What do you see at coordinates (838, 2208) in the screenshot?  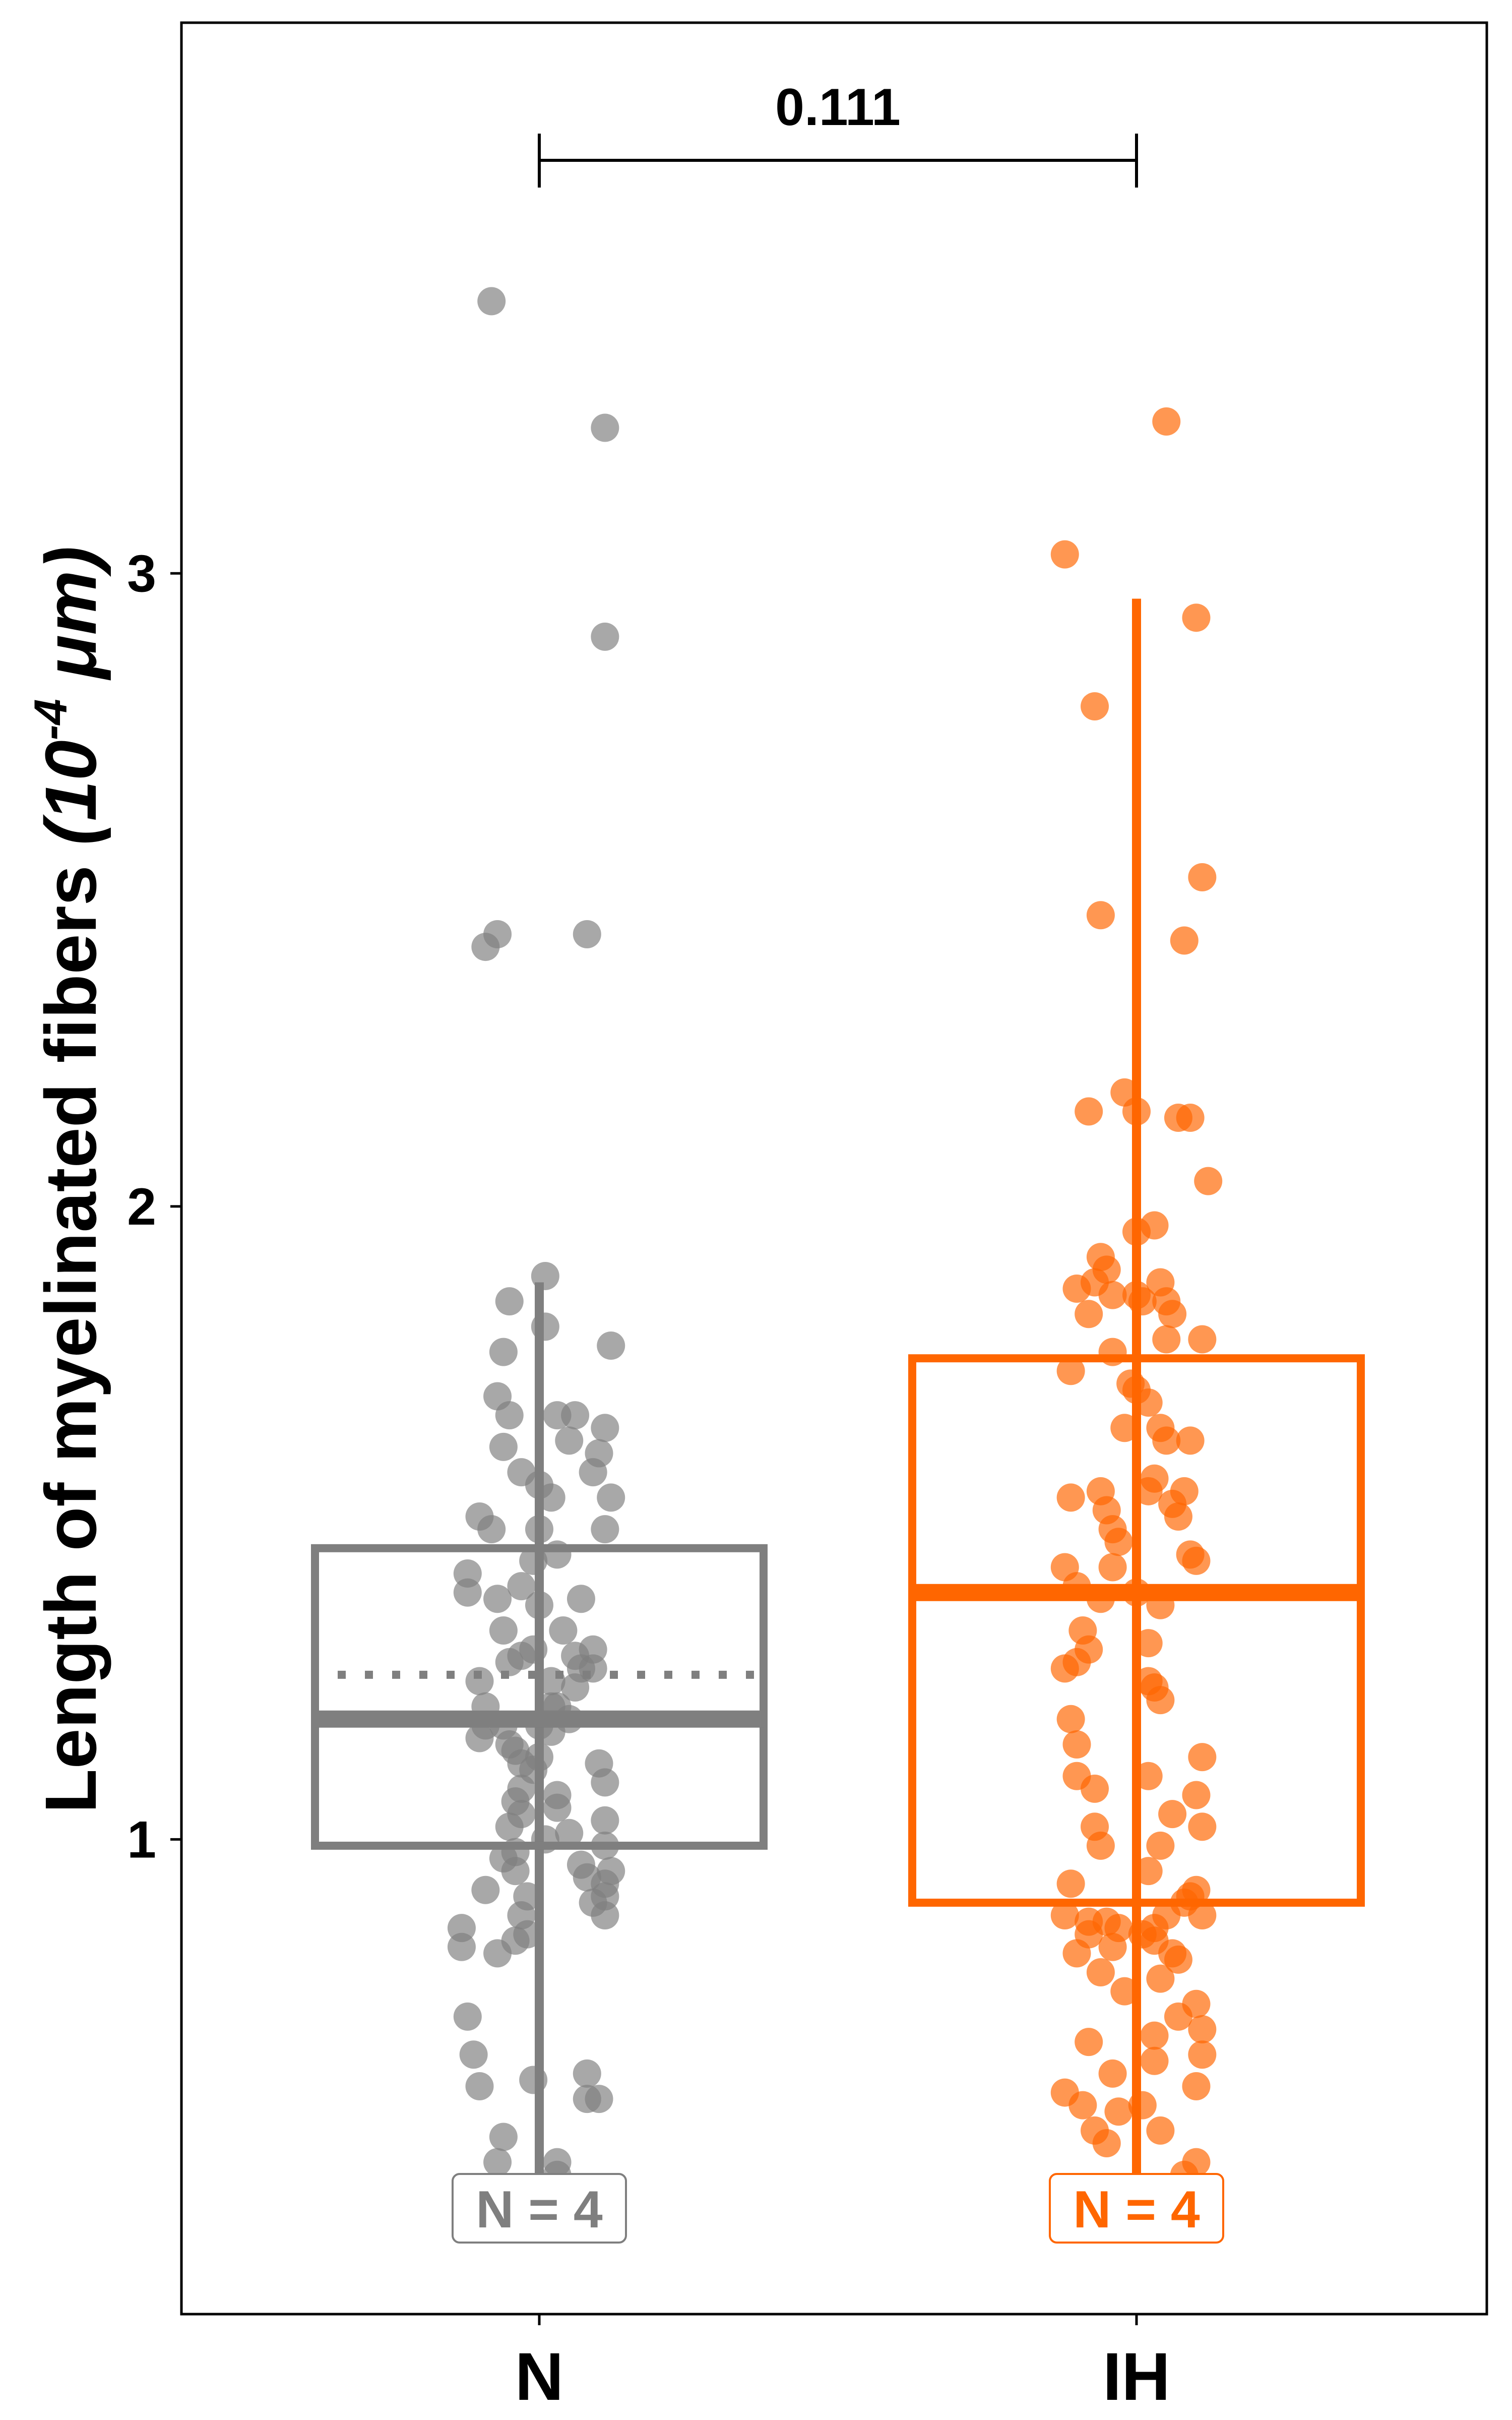 I see `n-labels-layer: N = 4 N = 4` at bounding box center [838, 2208].